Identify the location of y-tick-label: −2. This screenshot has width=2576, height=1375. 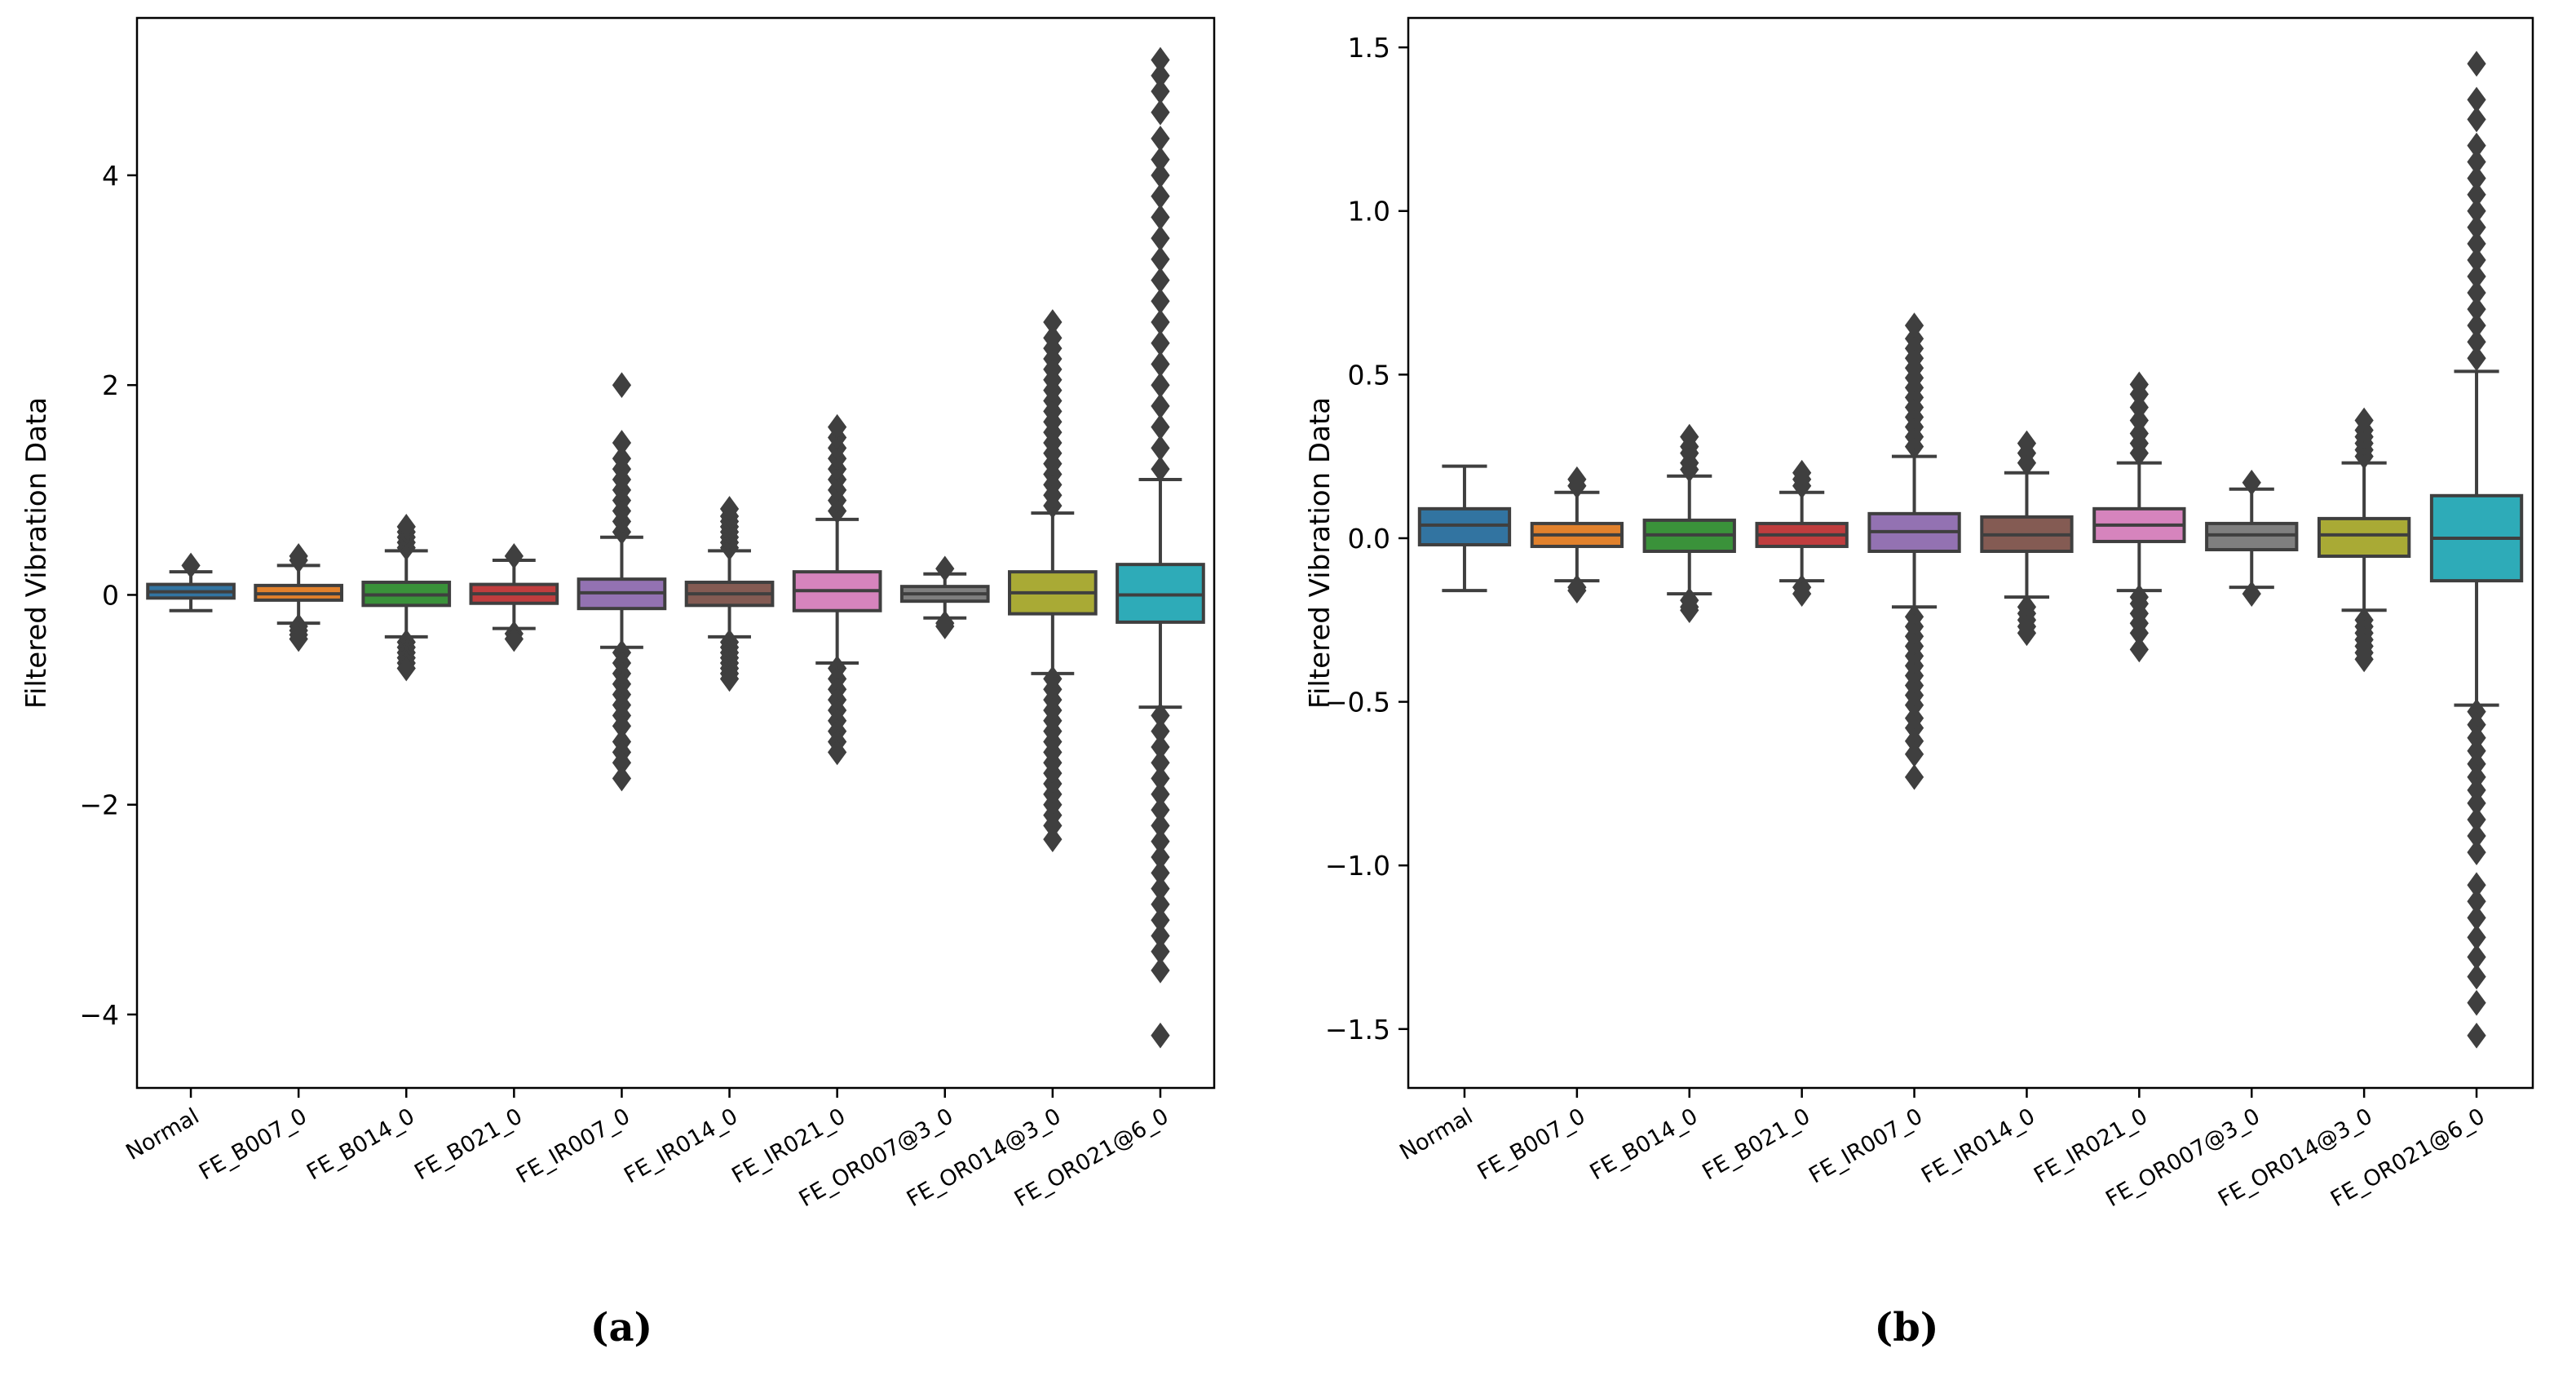
(99, 805).